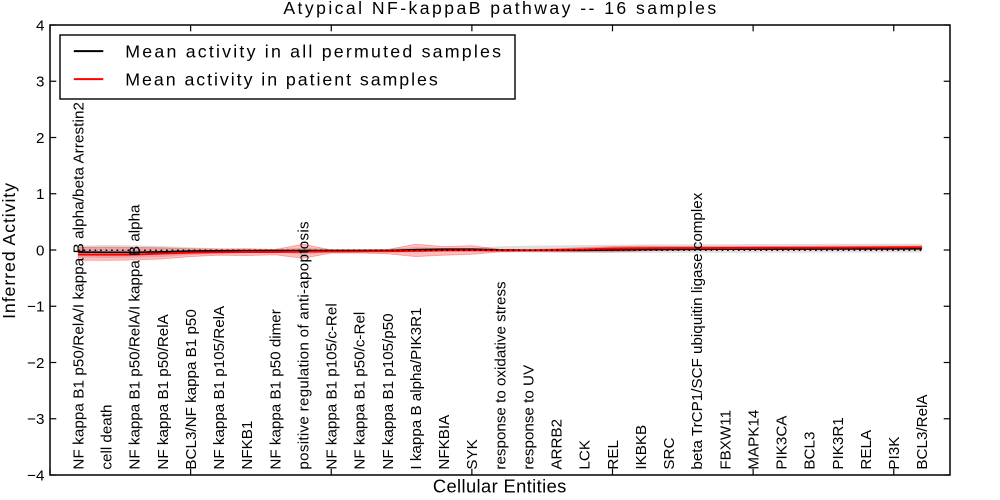  Describe the element at coordinates (282, 80) in the screenshot. I see `svg-text:Mean activity in patient sampl: Mean activity in patient samples` at that location.